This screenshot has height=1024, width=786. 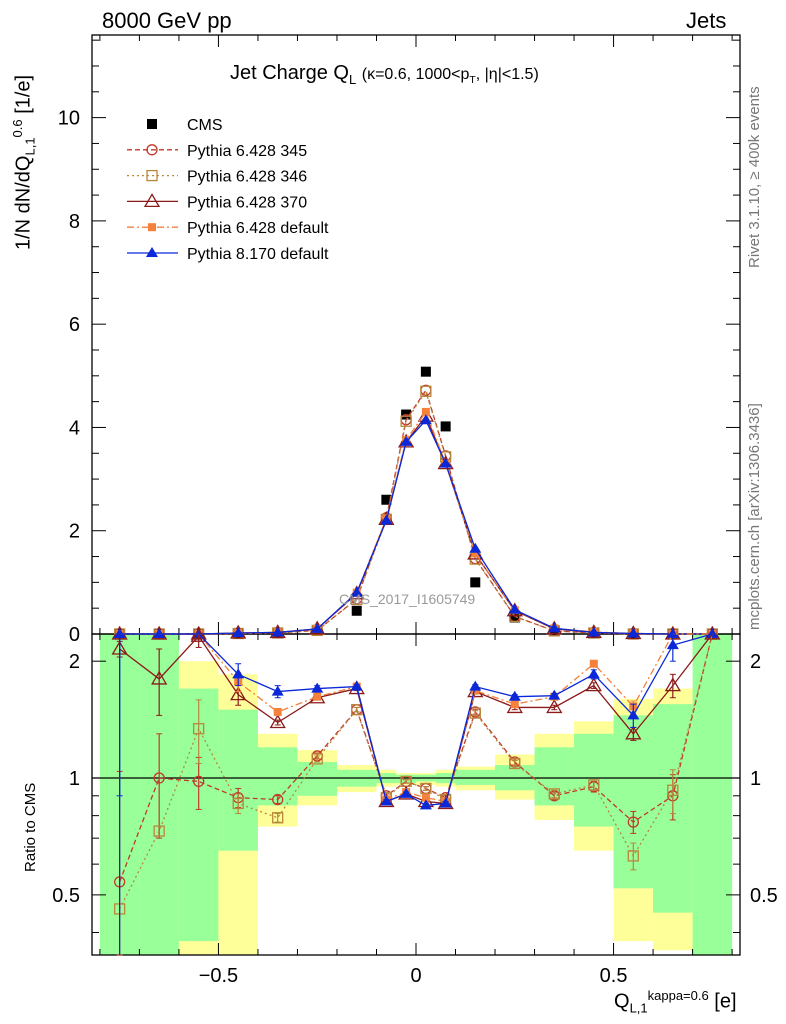 I want to click on mcplots-label: mcplots.cern.ch [arXiv:1306.3436], so click(x=754, y=516).